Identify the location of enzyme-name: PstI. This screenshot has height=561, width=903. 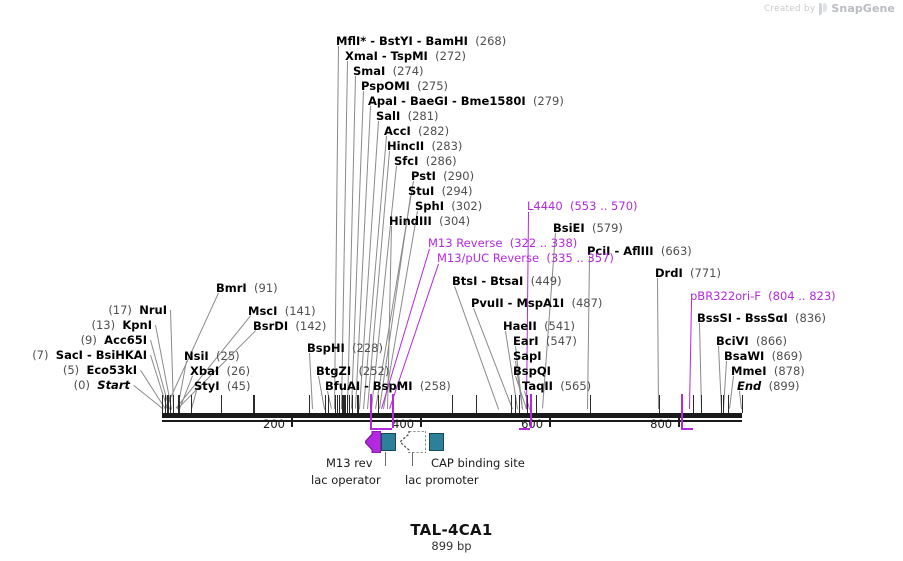
(423, 176).